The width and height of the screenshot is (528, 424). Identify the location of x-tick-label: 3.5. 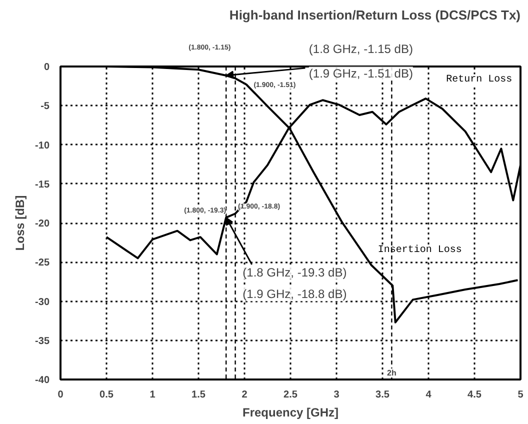
(383, 395).